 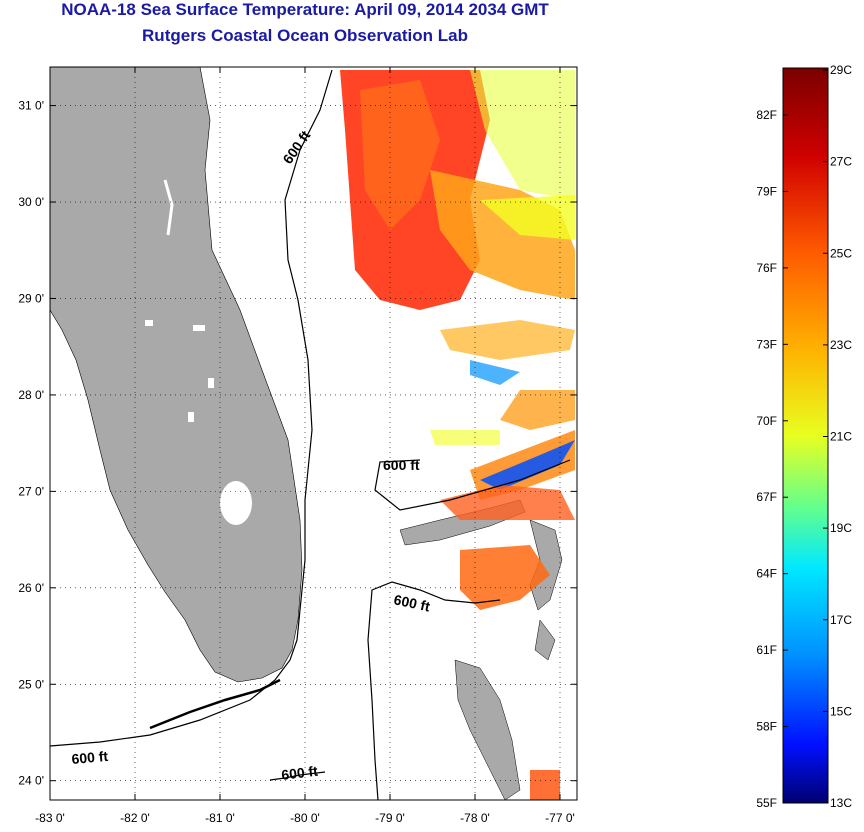 What do you see at coordinates (545, 640) in the screenshot?
I see `eleuthera` at bounding box center [545, 640].